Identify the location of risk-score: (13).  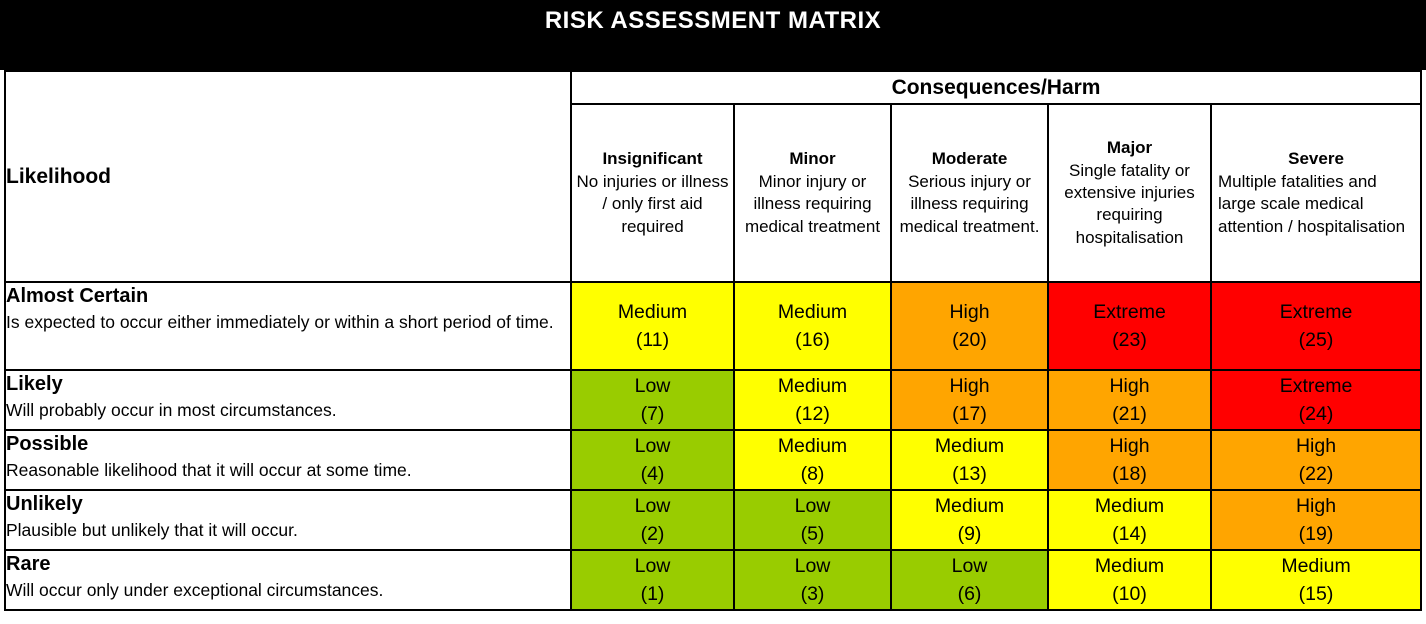
(969, 474).